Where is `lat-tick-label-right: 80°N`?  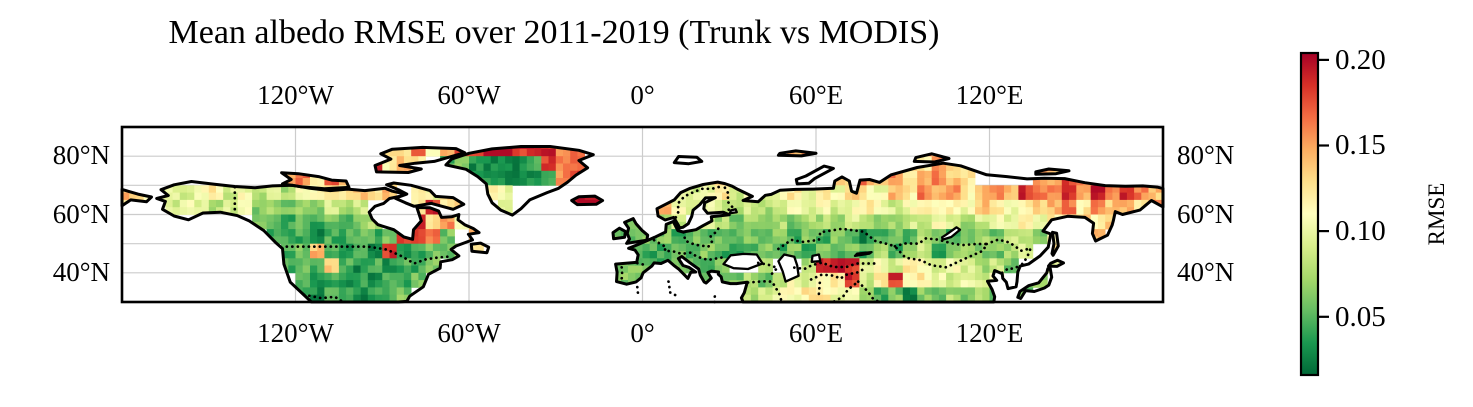
lat-tick-label-right: 80°N is located at coordinates (1206, 155).